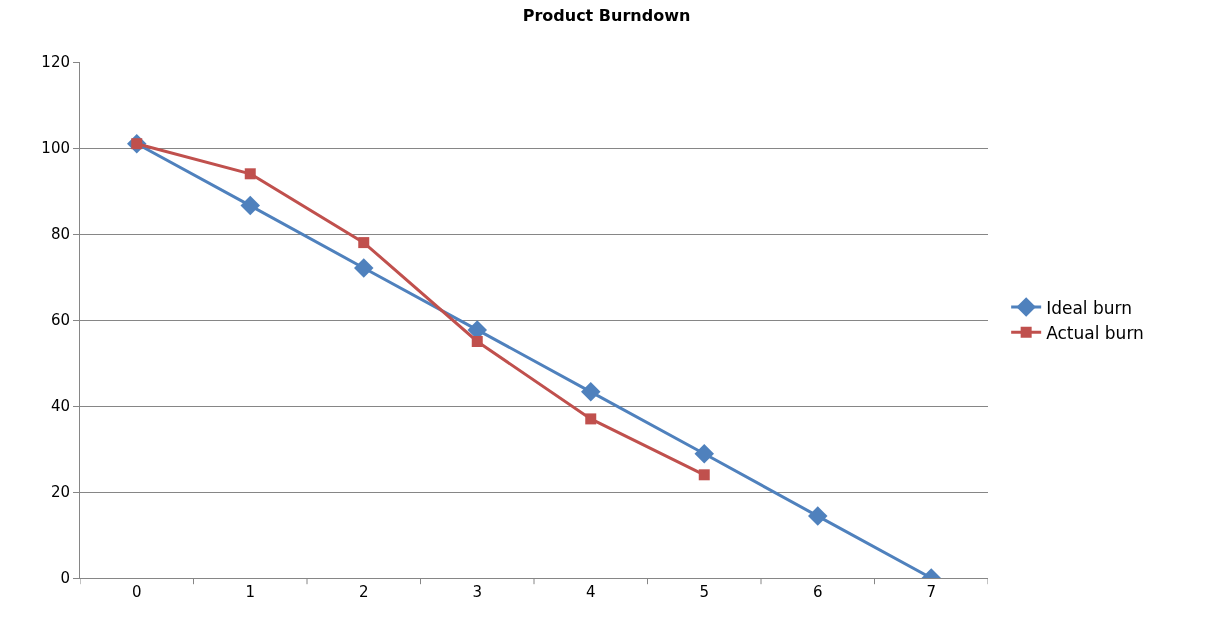 This screenshot has width=1213, height=623. Describe the element at coordinates (60, 406) in the screenshot. I see `y-tick-label: 40` at that location.